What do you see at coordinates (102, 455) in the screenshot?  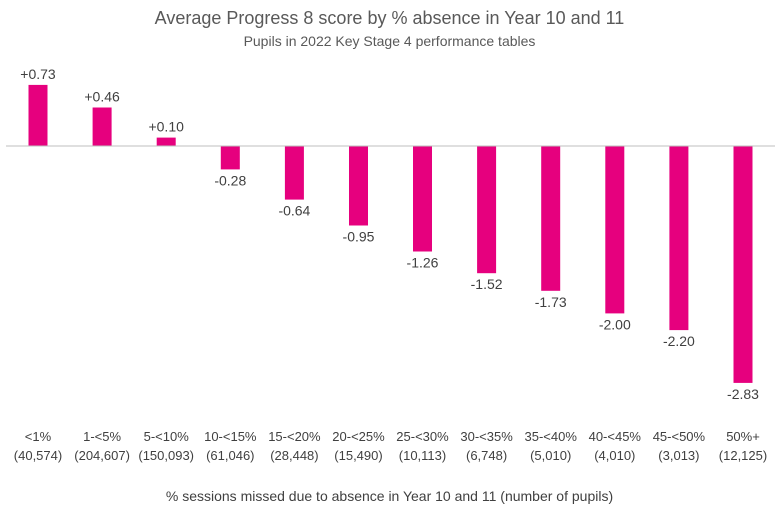 I see `category-count-1: (204,607)` at bounding box center [102, 455].